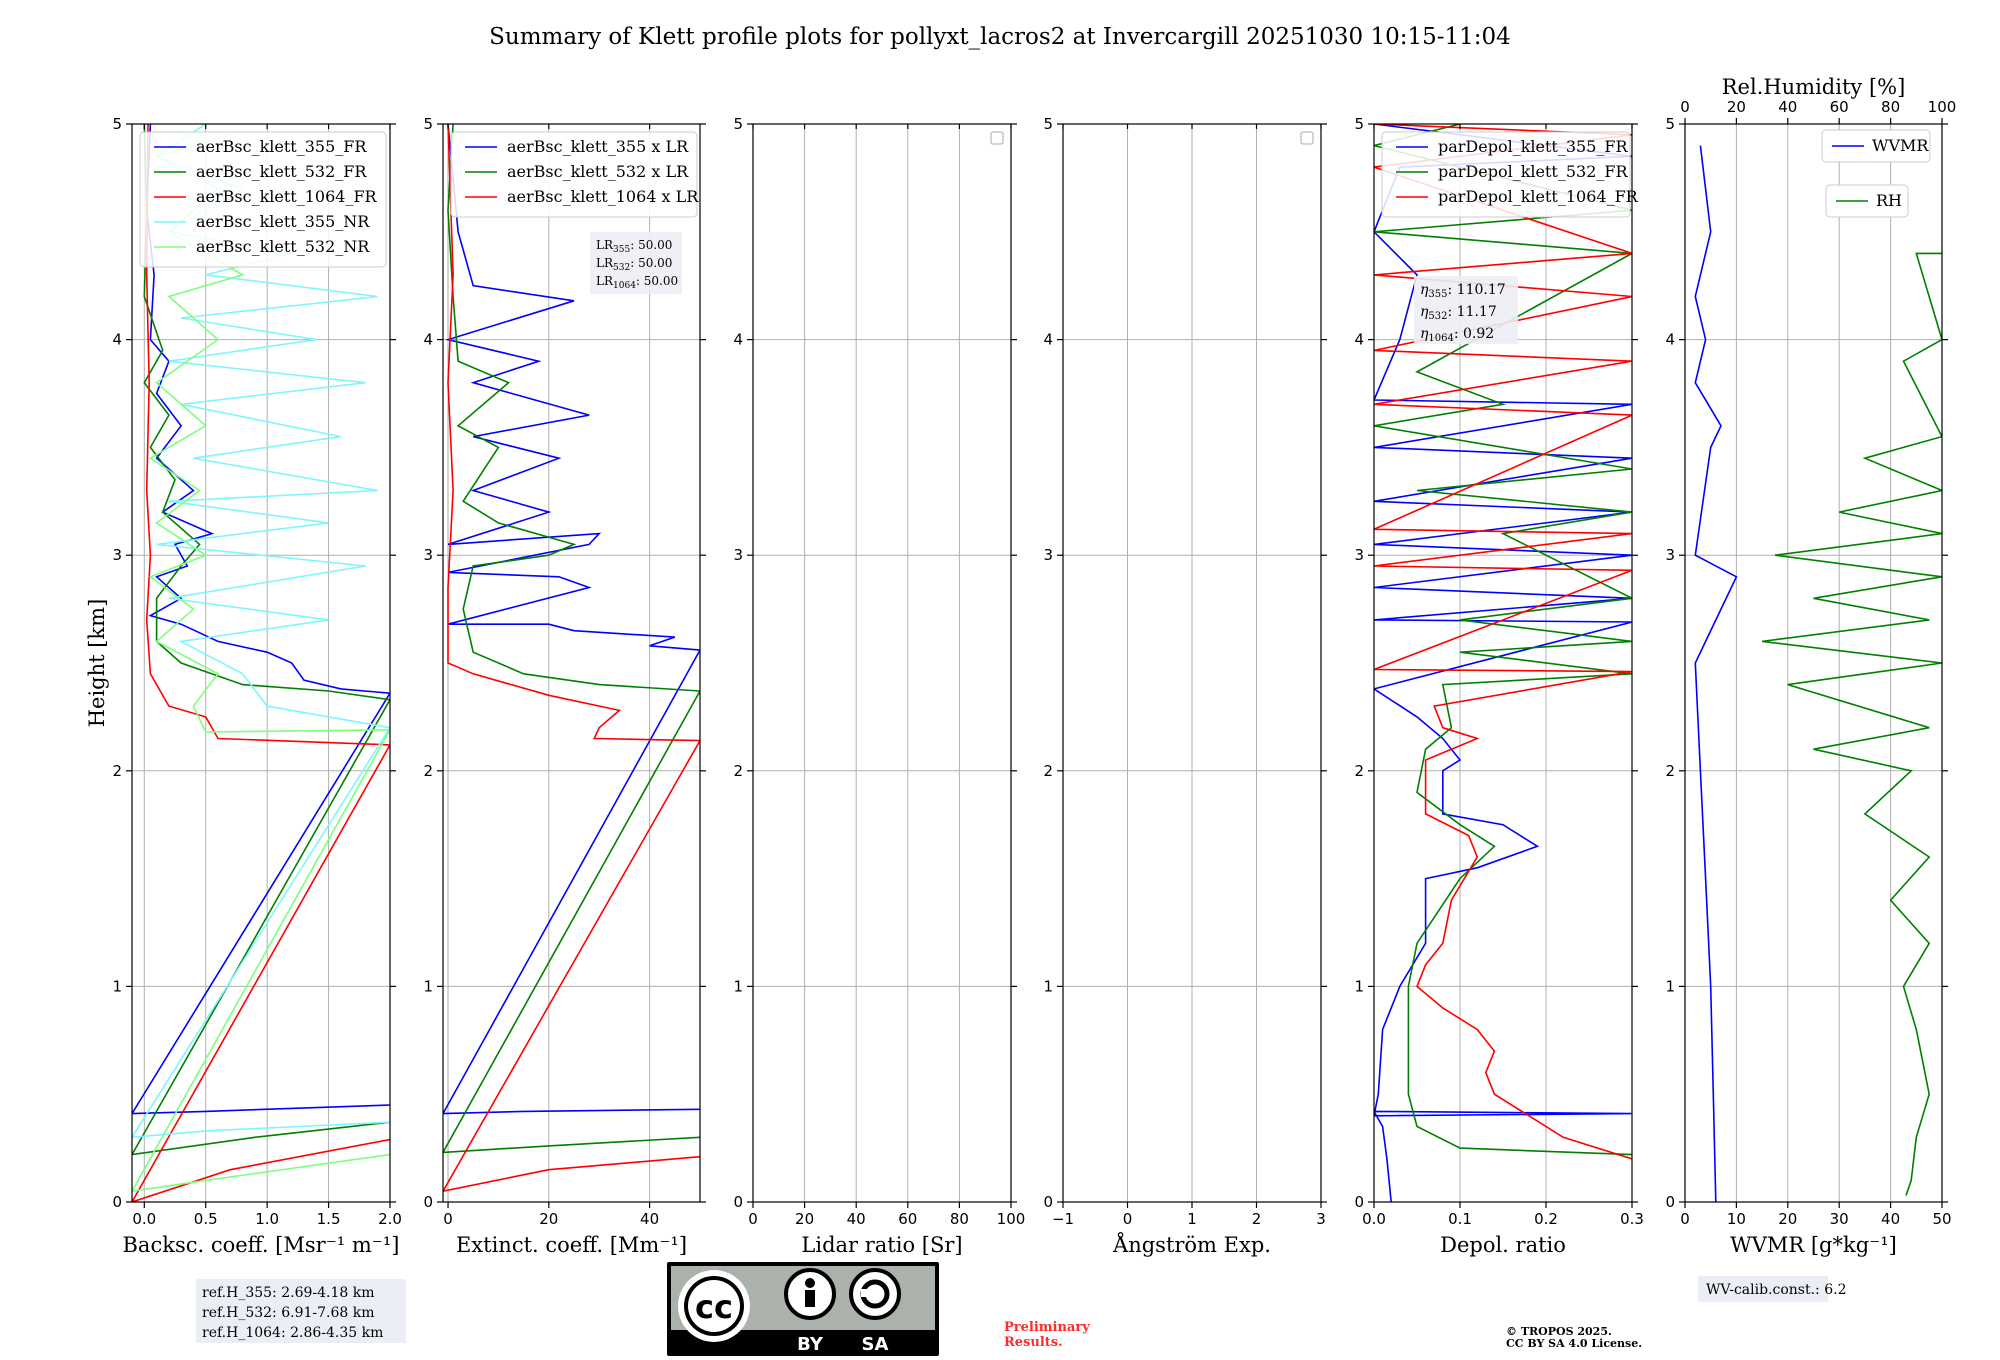 The height and width of the screenshot is (1360, 2000). I want to click on xtick-label-extinction-0: 0, so click(448, 1219).